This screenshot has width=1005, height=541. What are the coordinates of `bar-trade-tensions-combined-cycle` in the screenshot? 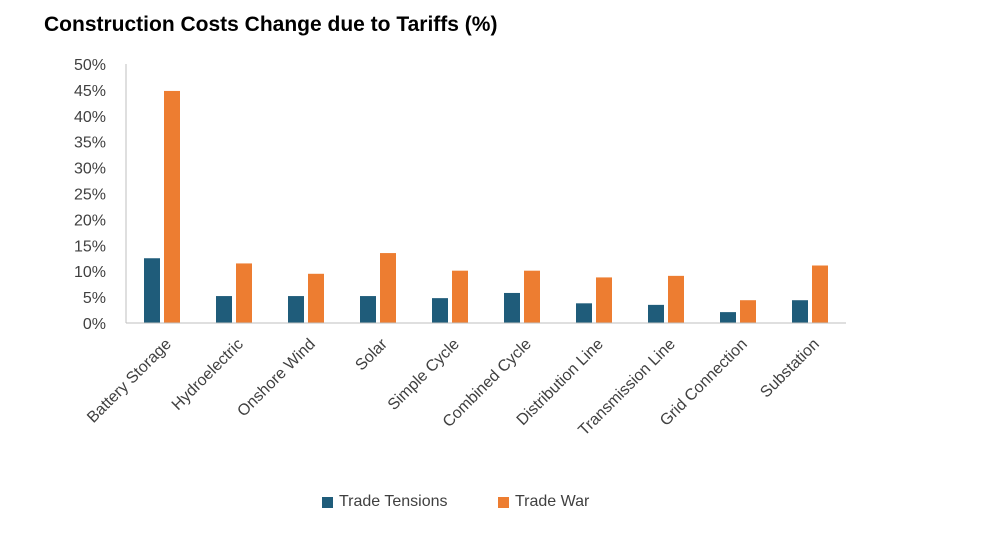 It's located at (512, 307).